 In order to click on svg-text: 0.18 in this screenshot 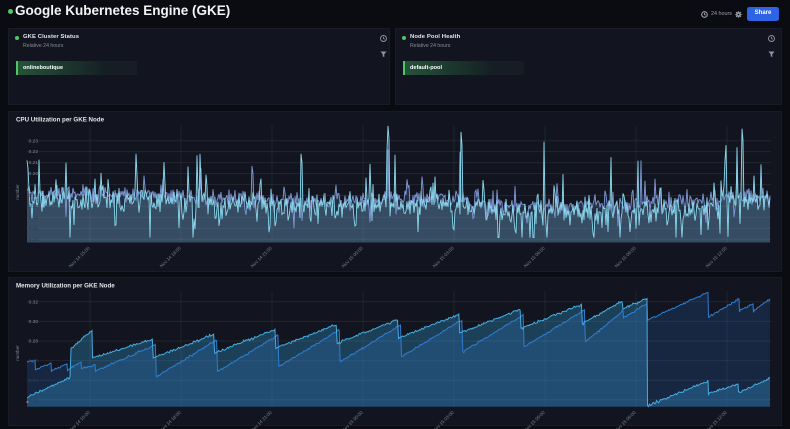, I will do `click(34, 196)`.